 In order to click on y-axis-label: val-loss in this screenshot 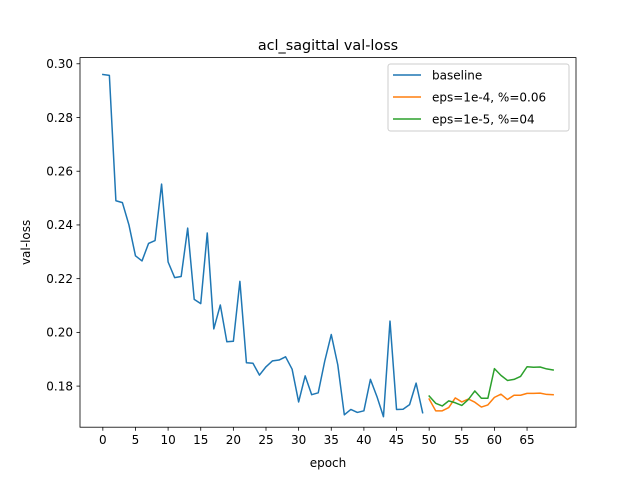, I will do `click(26, 242)`.